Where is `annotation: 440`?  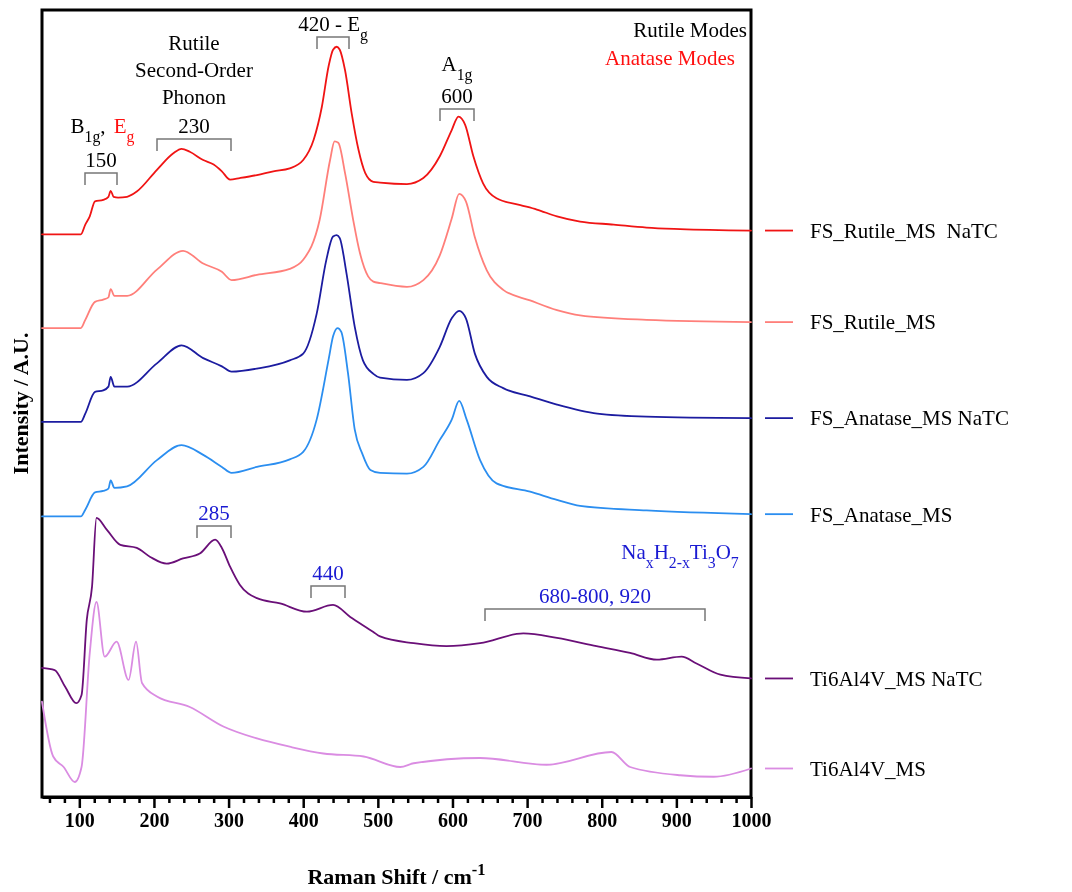 annotation: 440 is located at coordinates (328, 573).